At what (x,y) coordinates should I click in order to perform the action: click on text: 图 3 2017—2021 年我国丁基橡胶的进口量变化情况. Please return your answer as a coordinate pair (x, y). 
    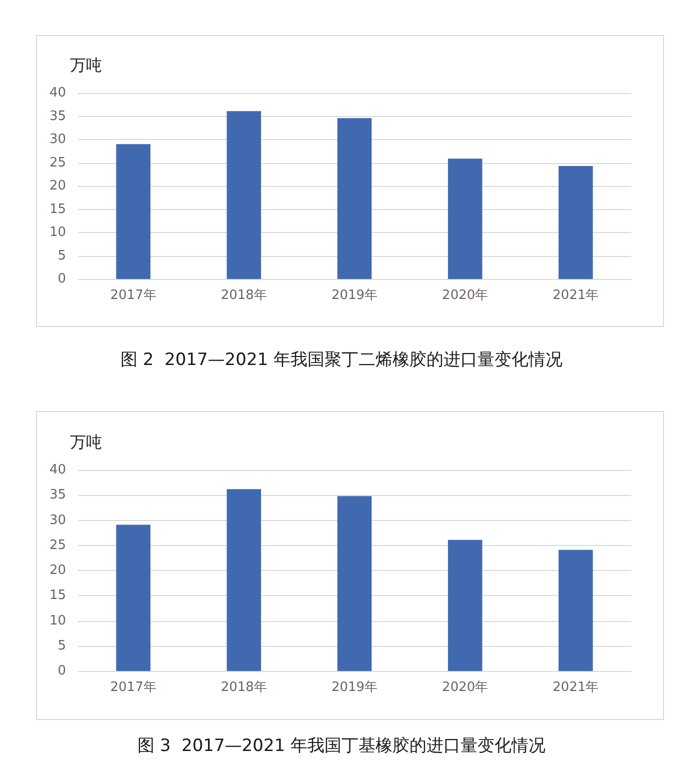
    Looking at the image, I should click on (341, 746).